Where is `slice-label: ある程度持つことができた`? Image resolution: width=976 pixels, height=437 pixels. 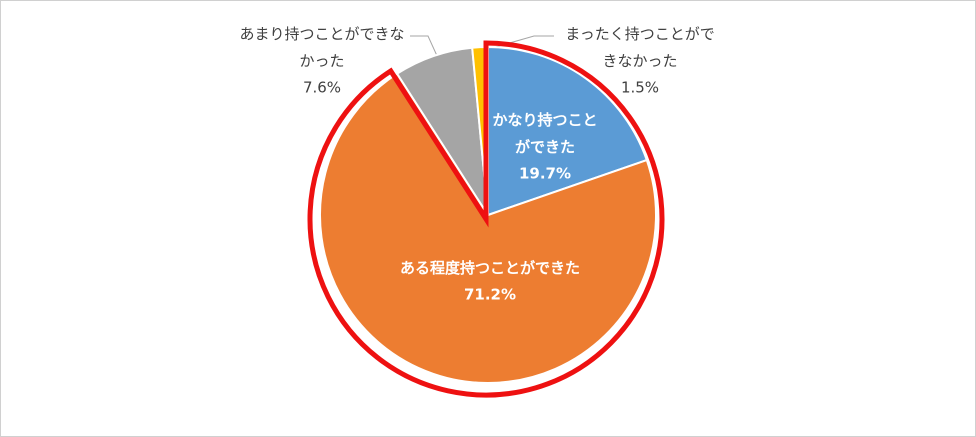 slice-label: ある程度持つことができた is located at coordinates (490, 268).